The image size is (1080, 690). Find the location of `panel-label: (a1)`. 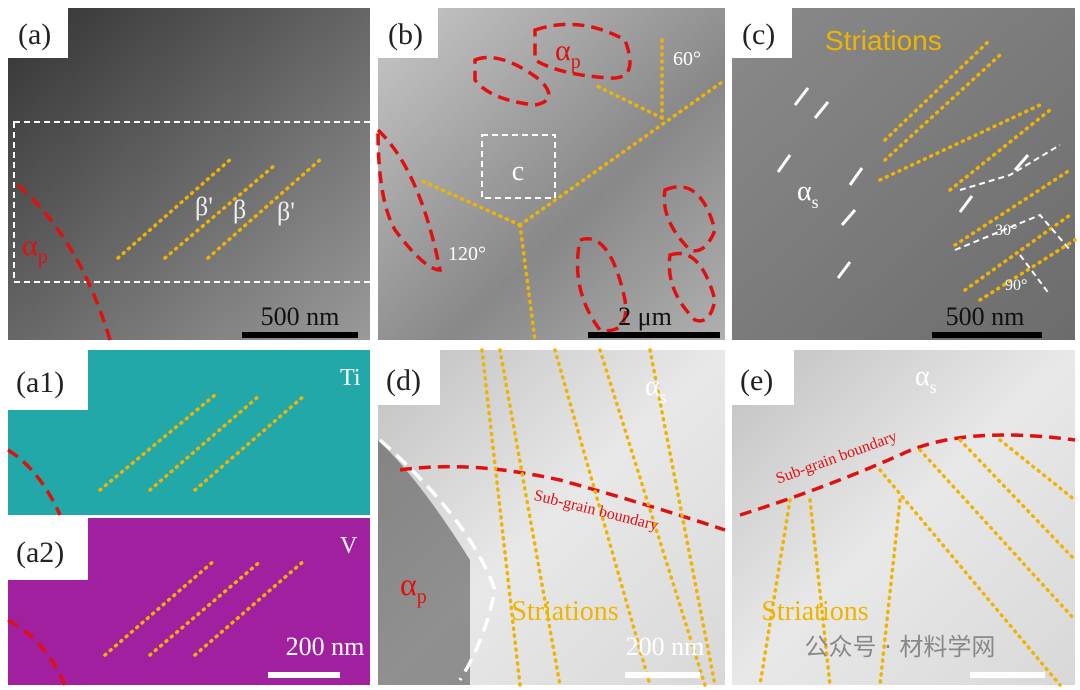

panel-label: (a1) is located at coordinates (40, 382).